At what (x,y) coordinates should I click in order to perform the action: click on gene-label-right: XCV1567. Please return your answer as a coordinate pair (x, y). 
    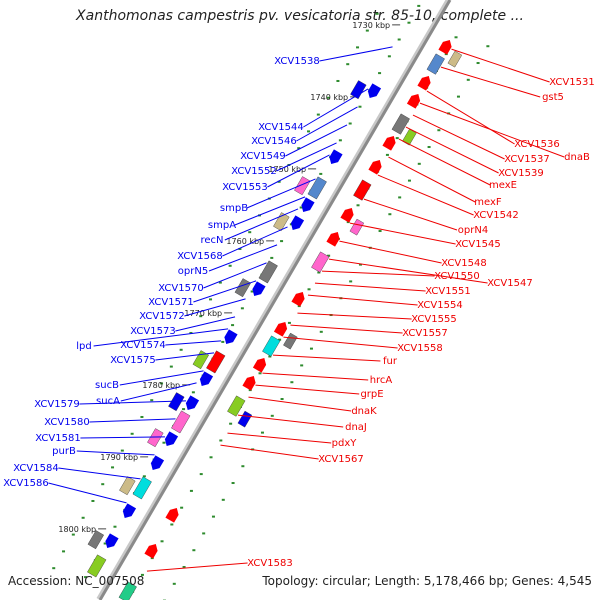
    Looking at the image, I should click on (340, 459).